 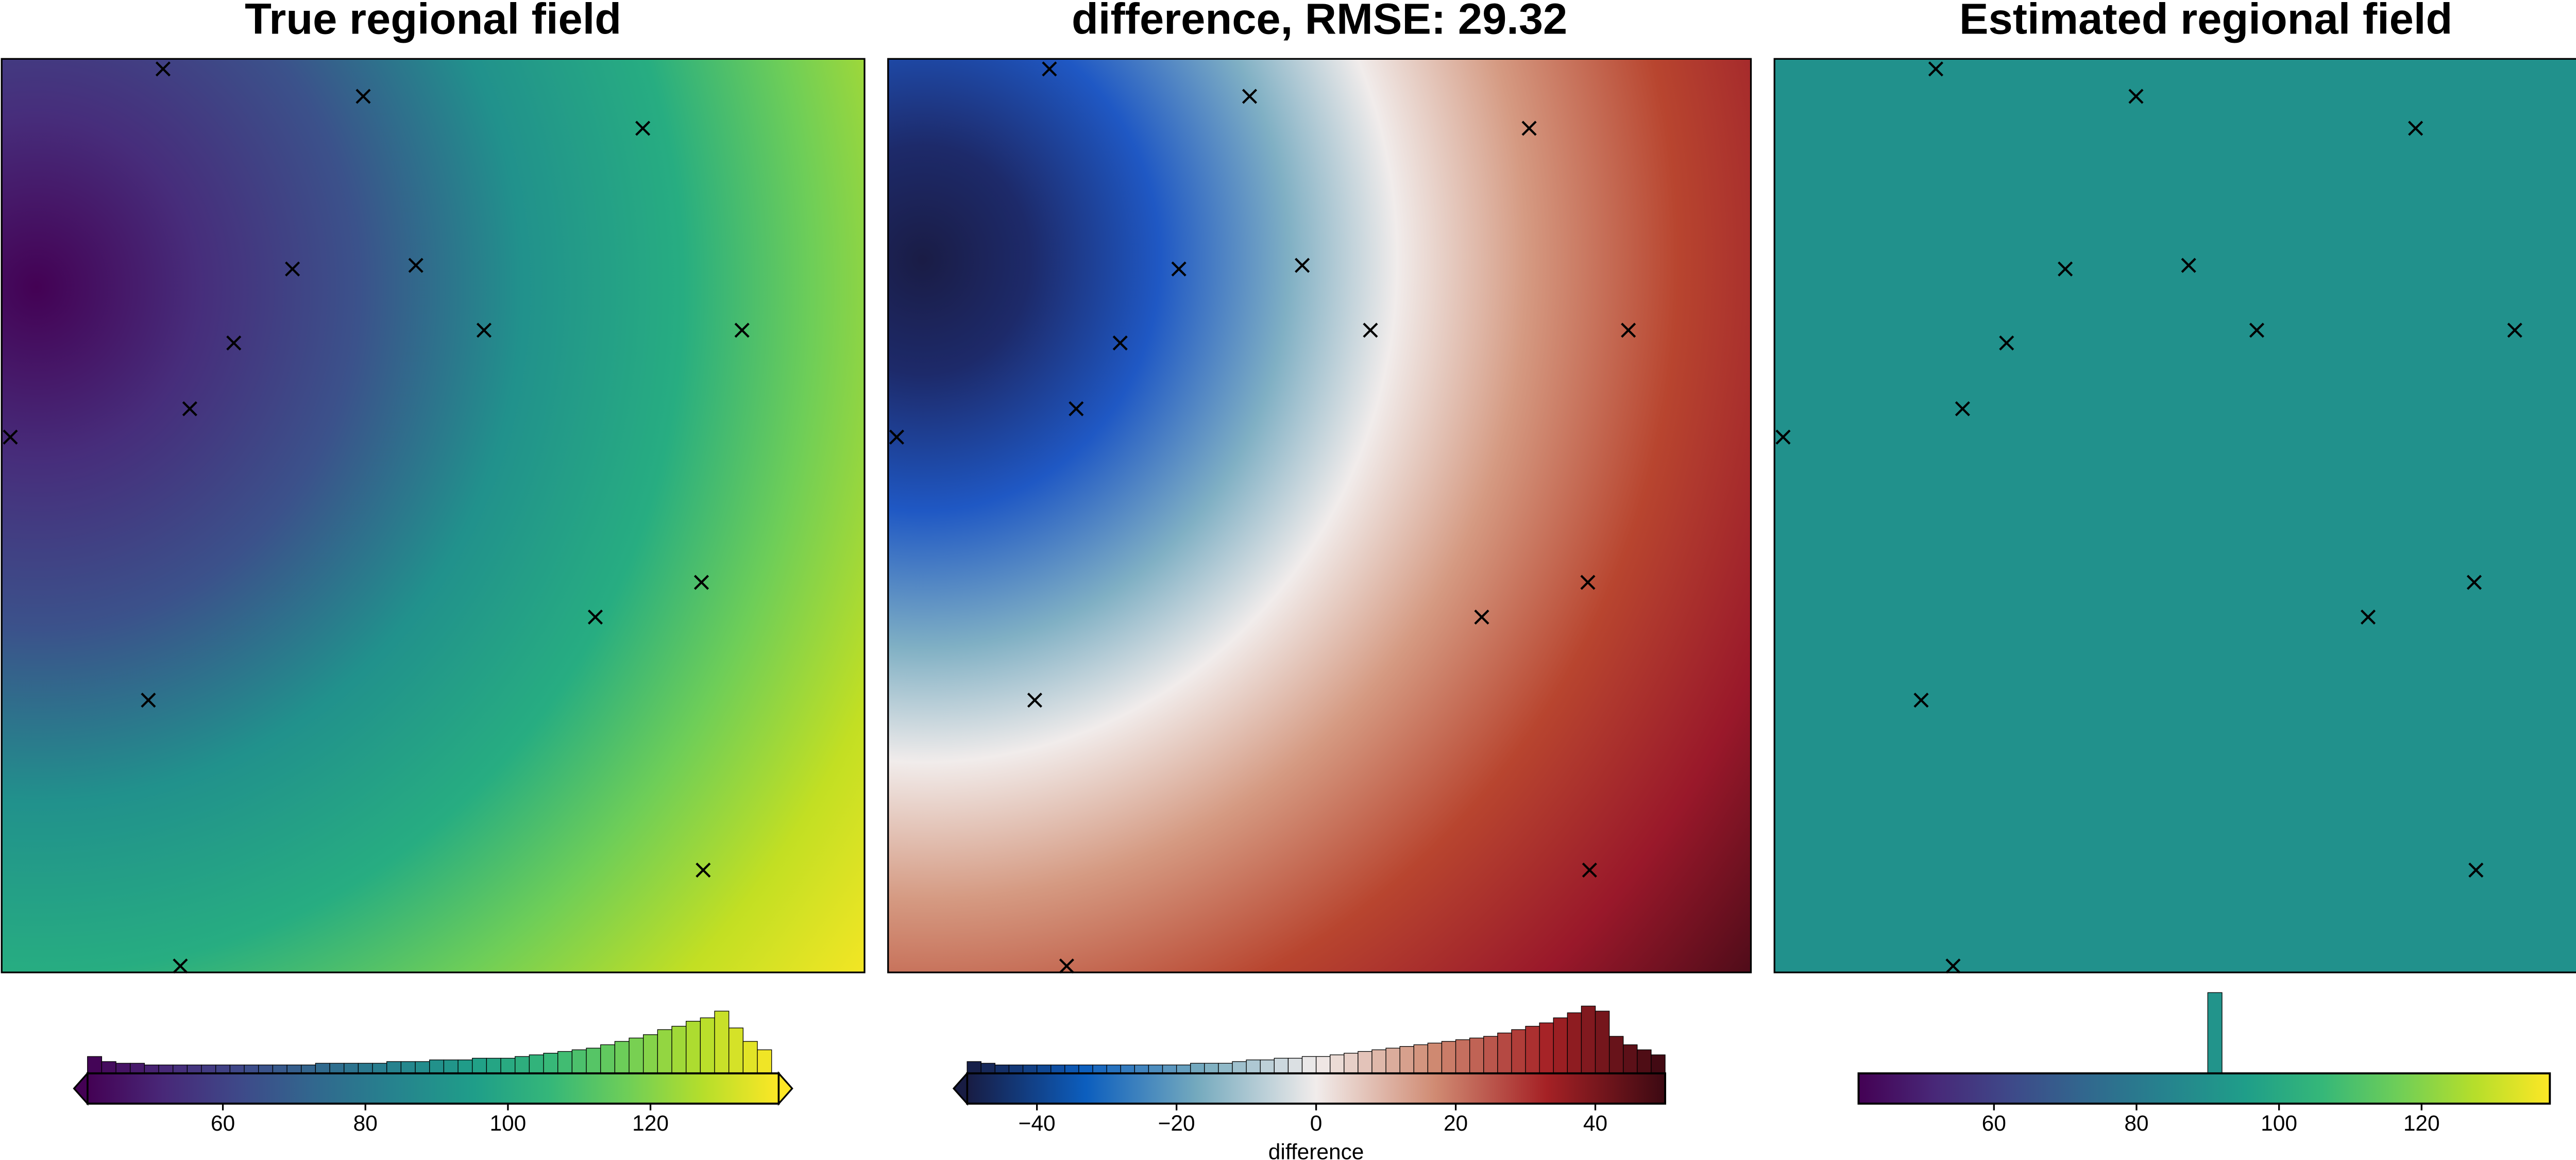 I want to click on colorbar-tick-label: −20, so click(x=1176, y=1123).